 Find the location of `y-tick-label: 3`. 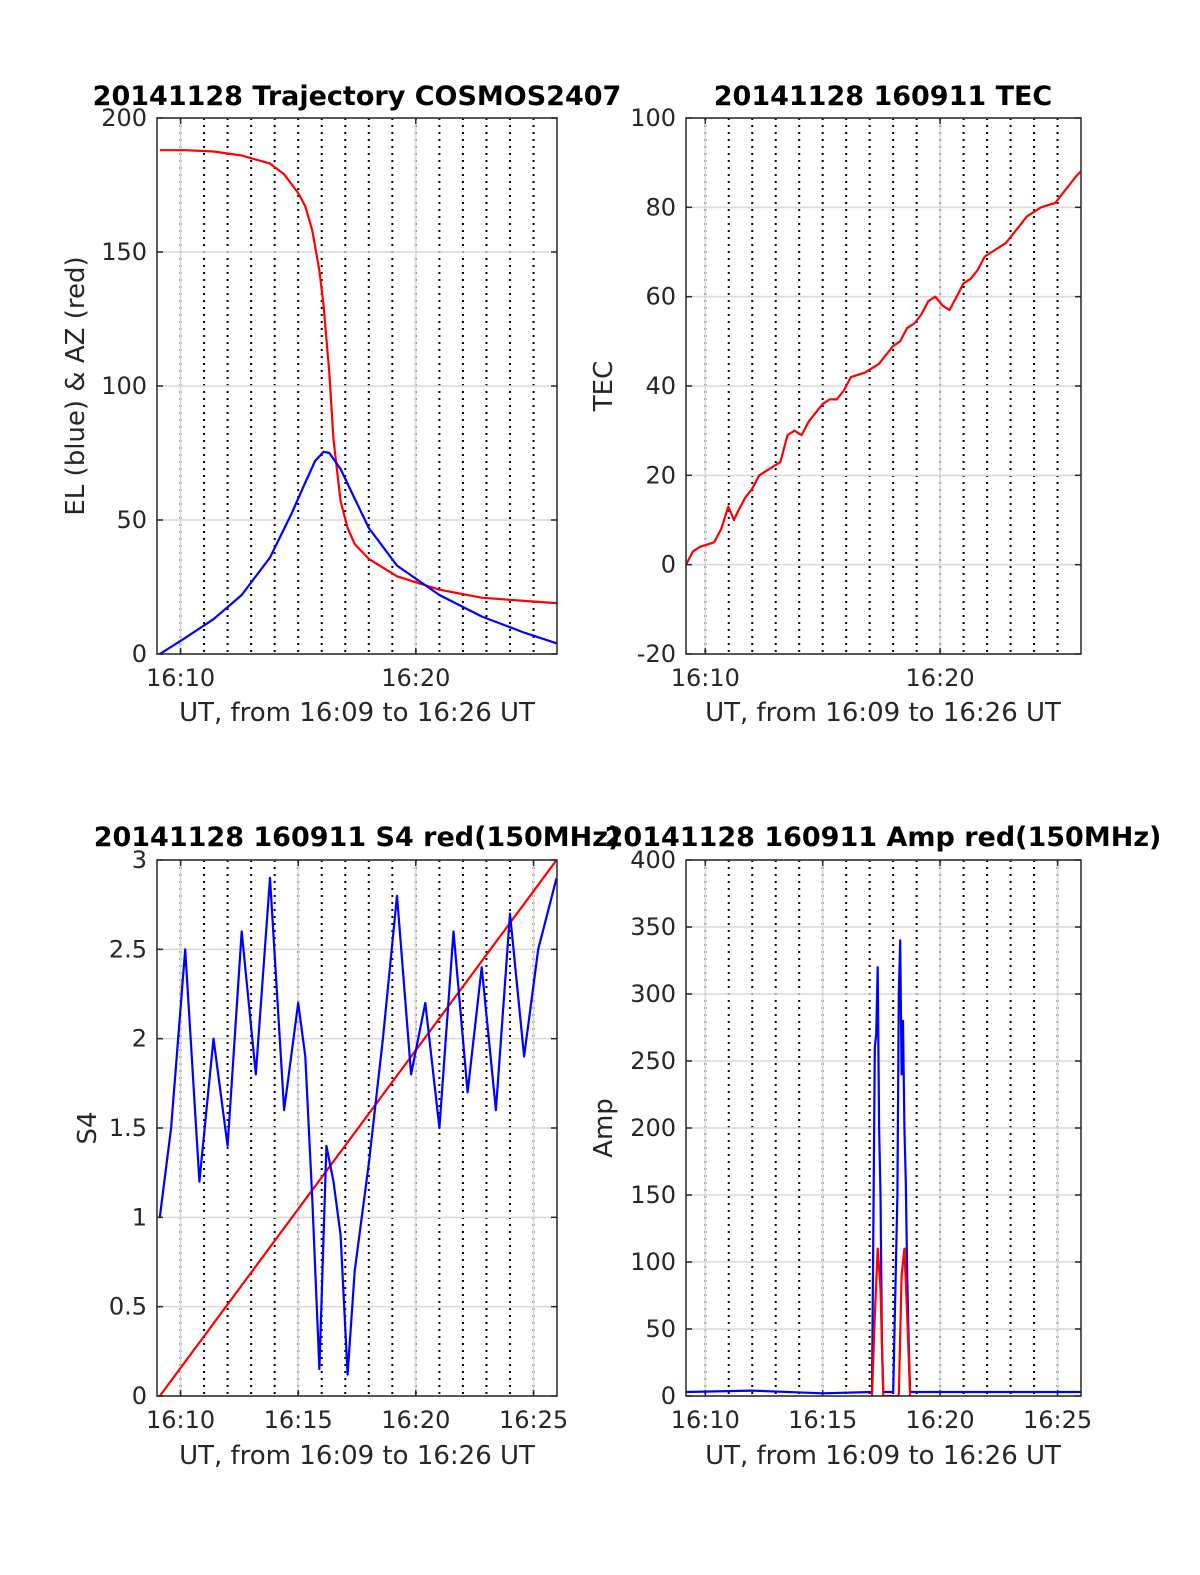

y-tick-label: 3 is located at coordinates (139, 860).